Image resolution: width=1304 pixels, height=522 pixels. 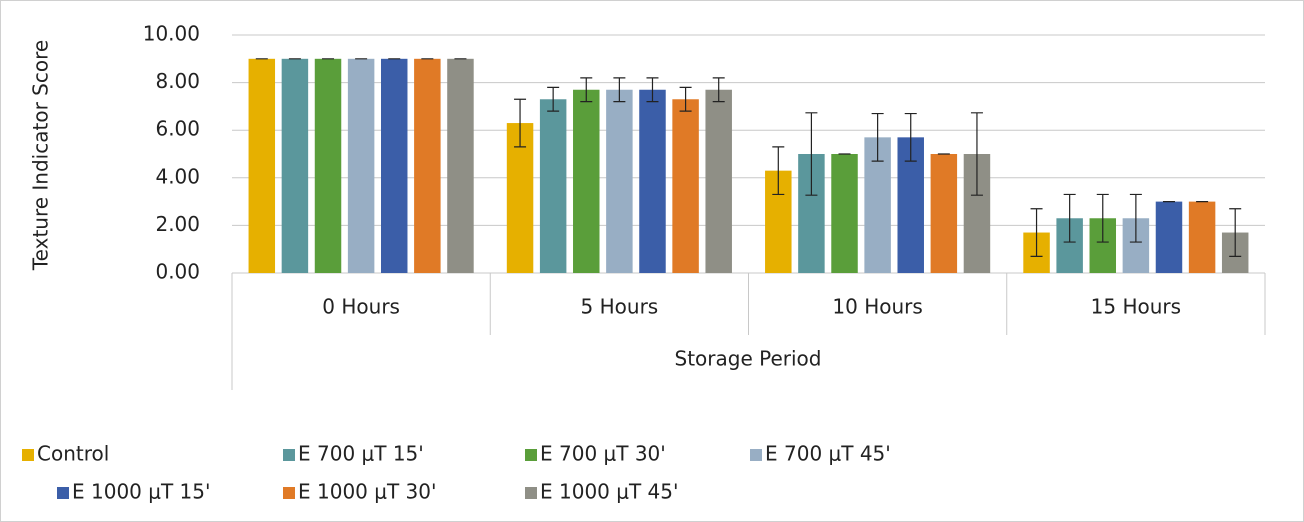 I want to click on legend-label: E 1000 μT 45', so click(x=609, y=492).